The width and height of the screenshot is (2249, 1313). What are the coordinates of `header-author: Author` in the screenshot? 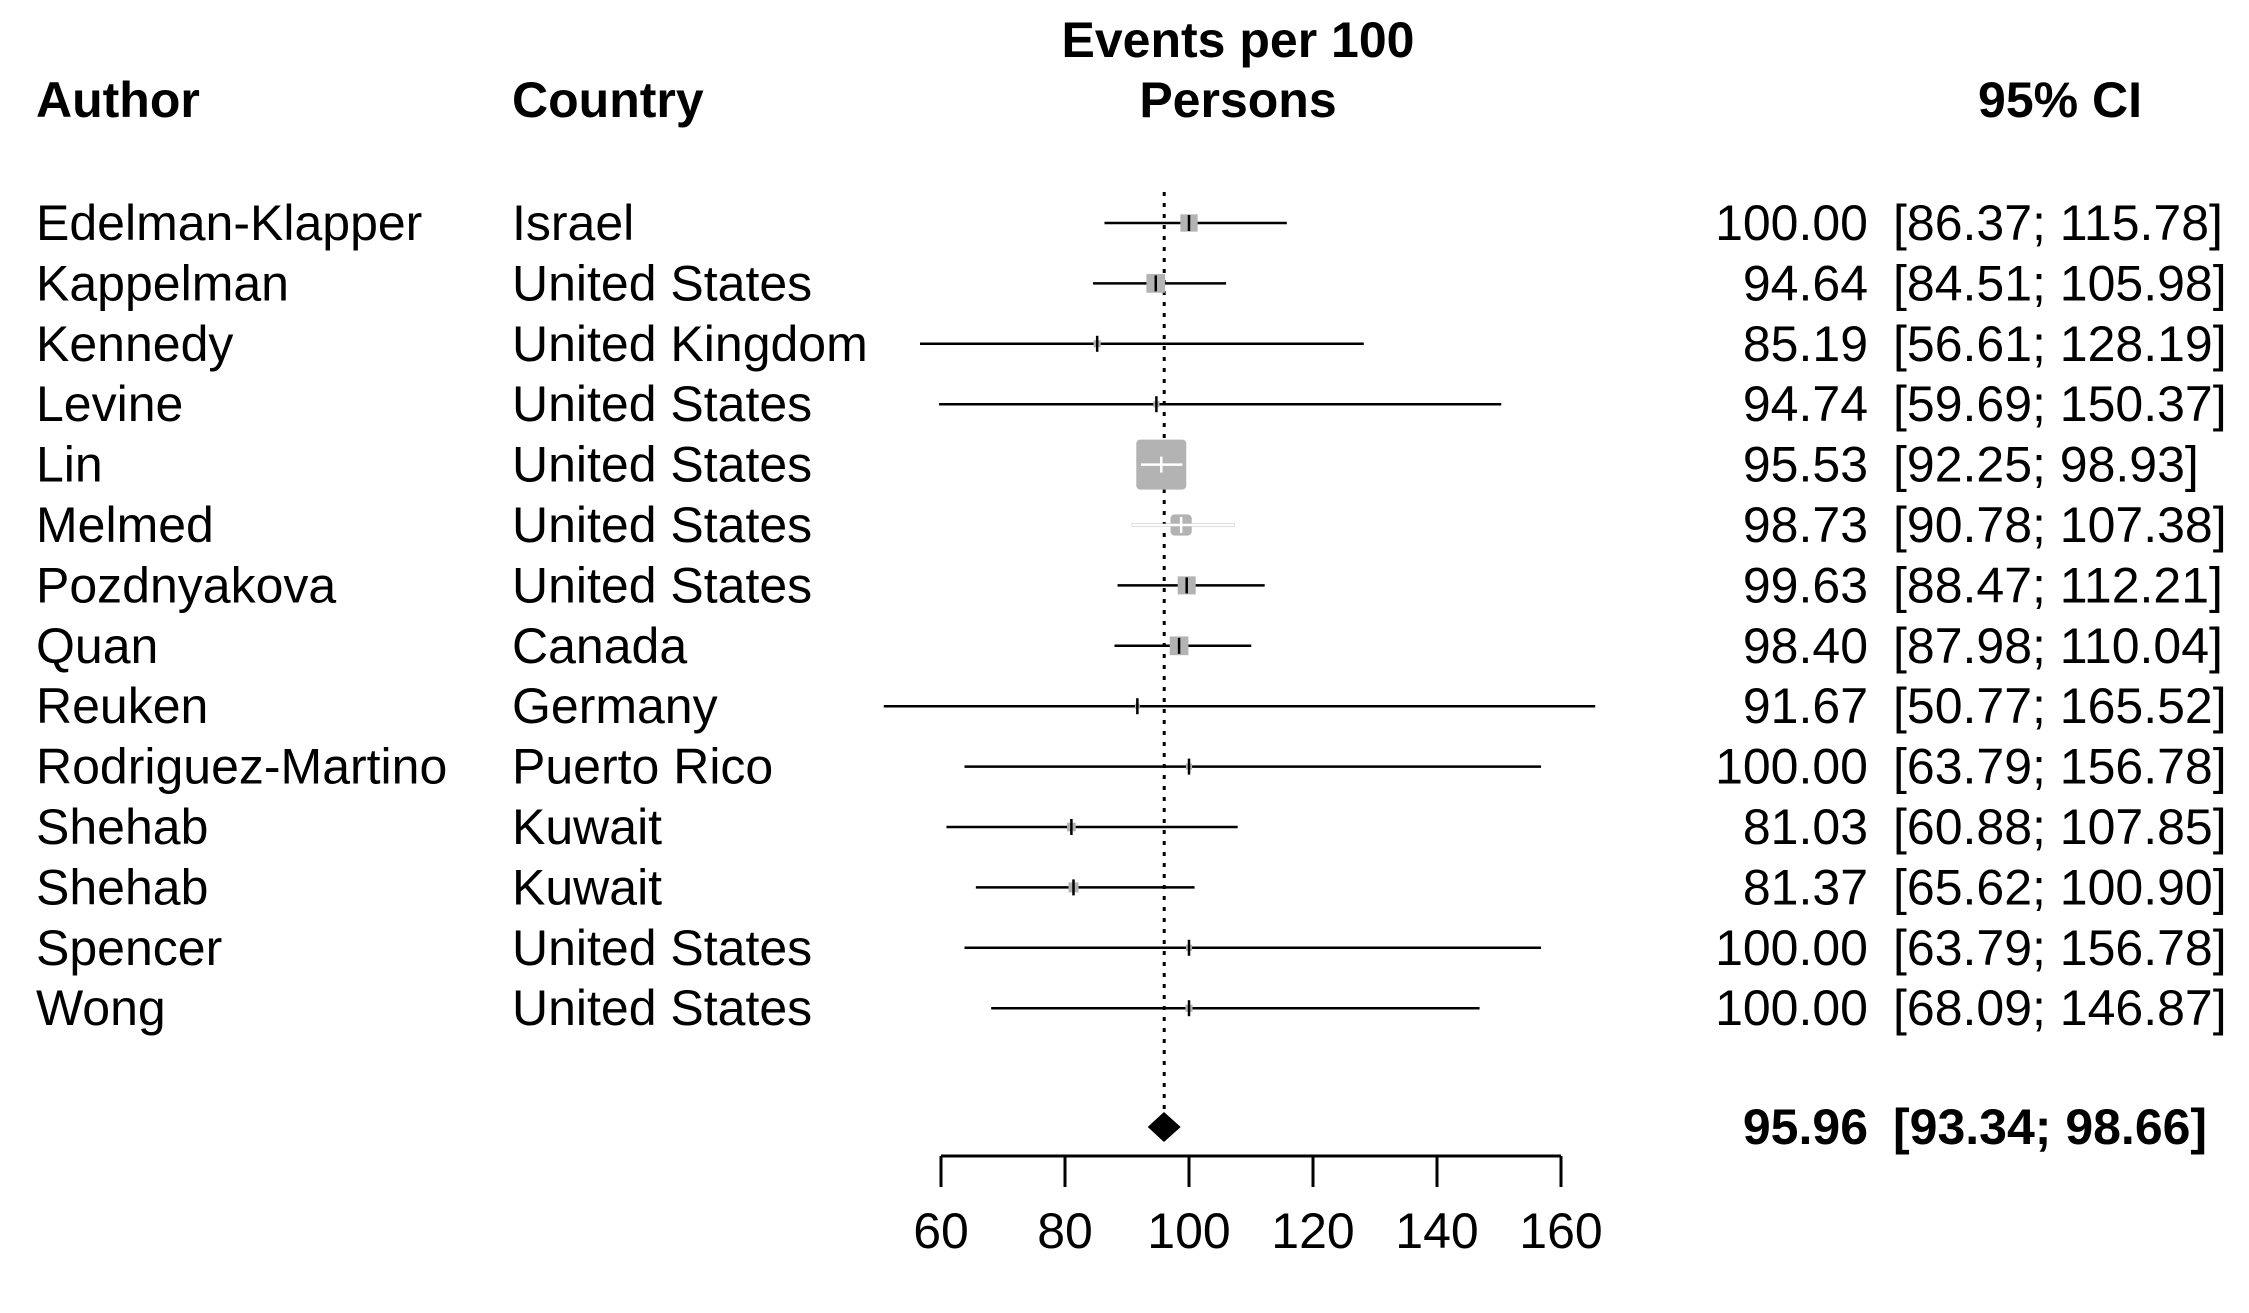 It's located at (118, 100).